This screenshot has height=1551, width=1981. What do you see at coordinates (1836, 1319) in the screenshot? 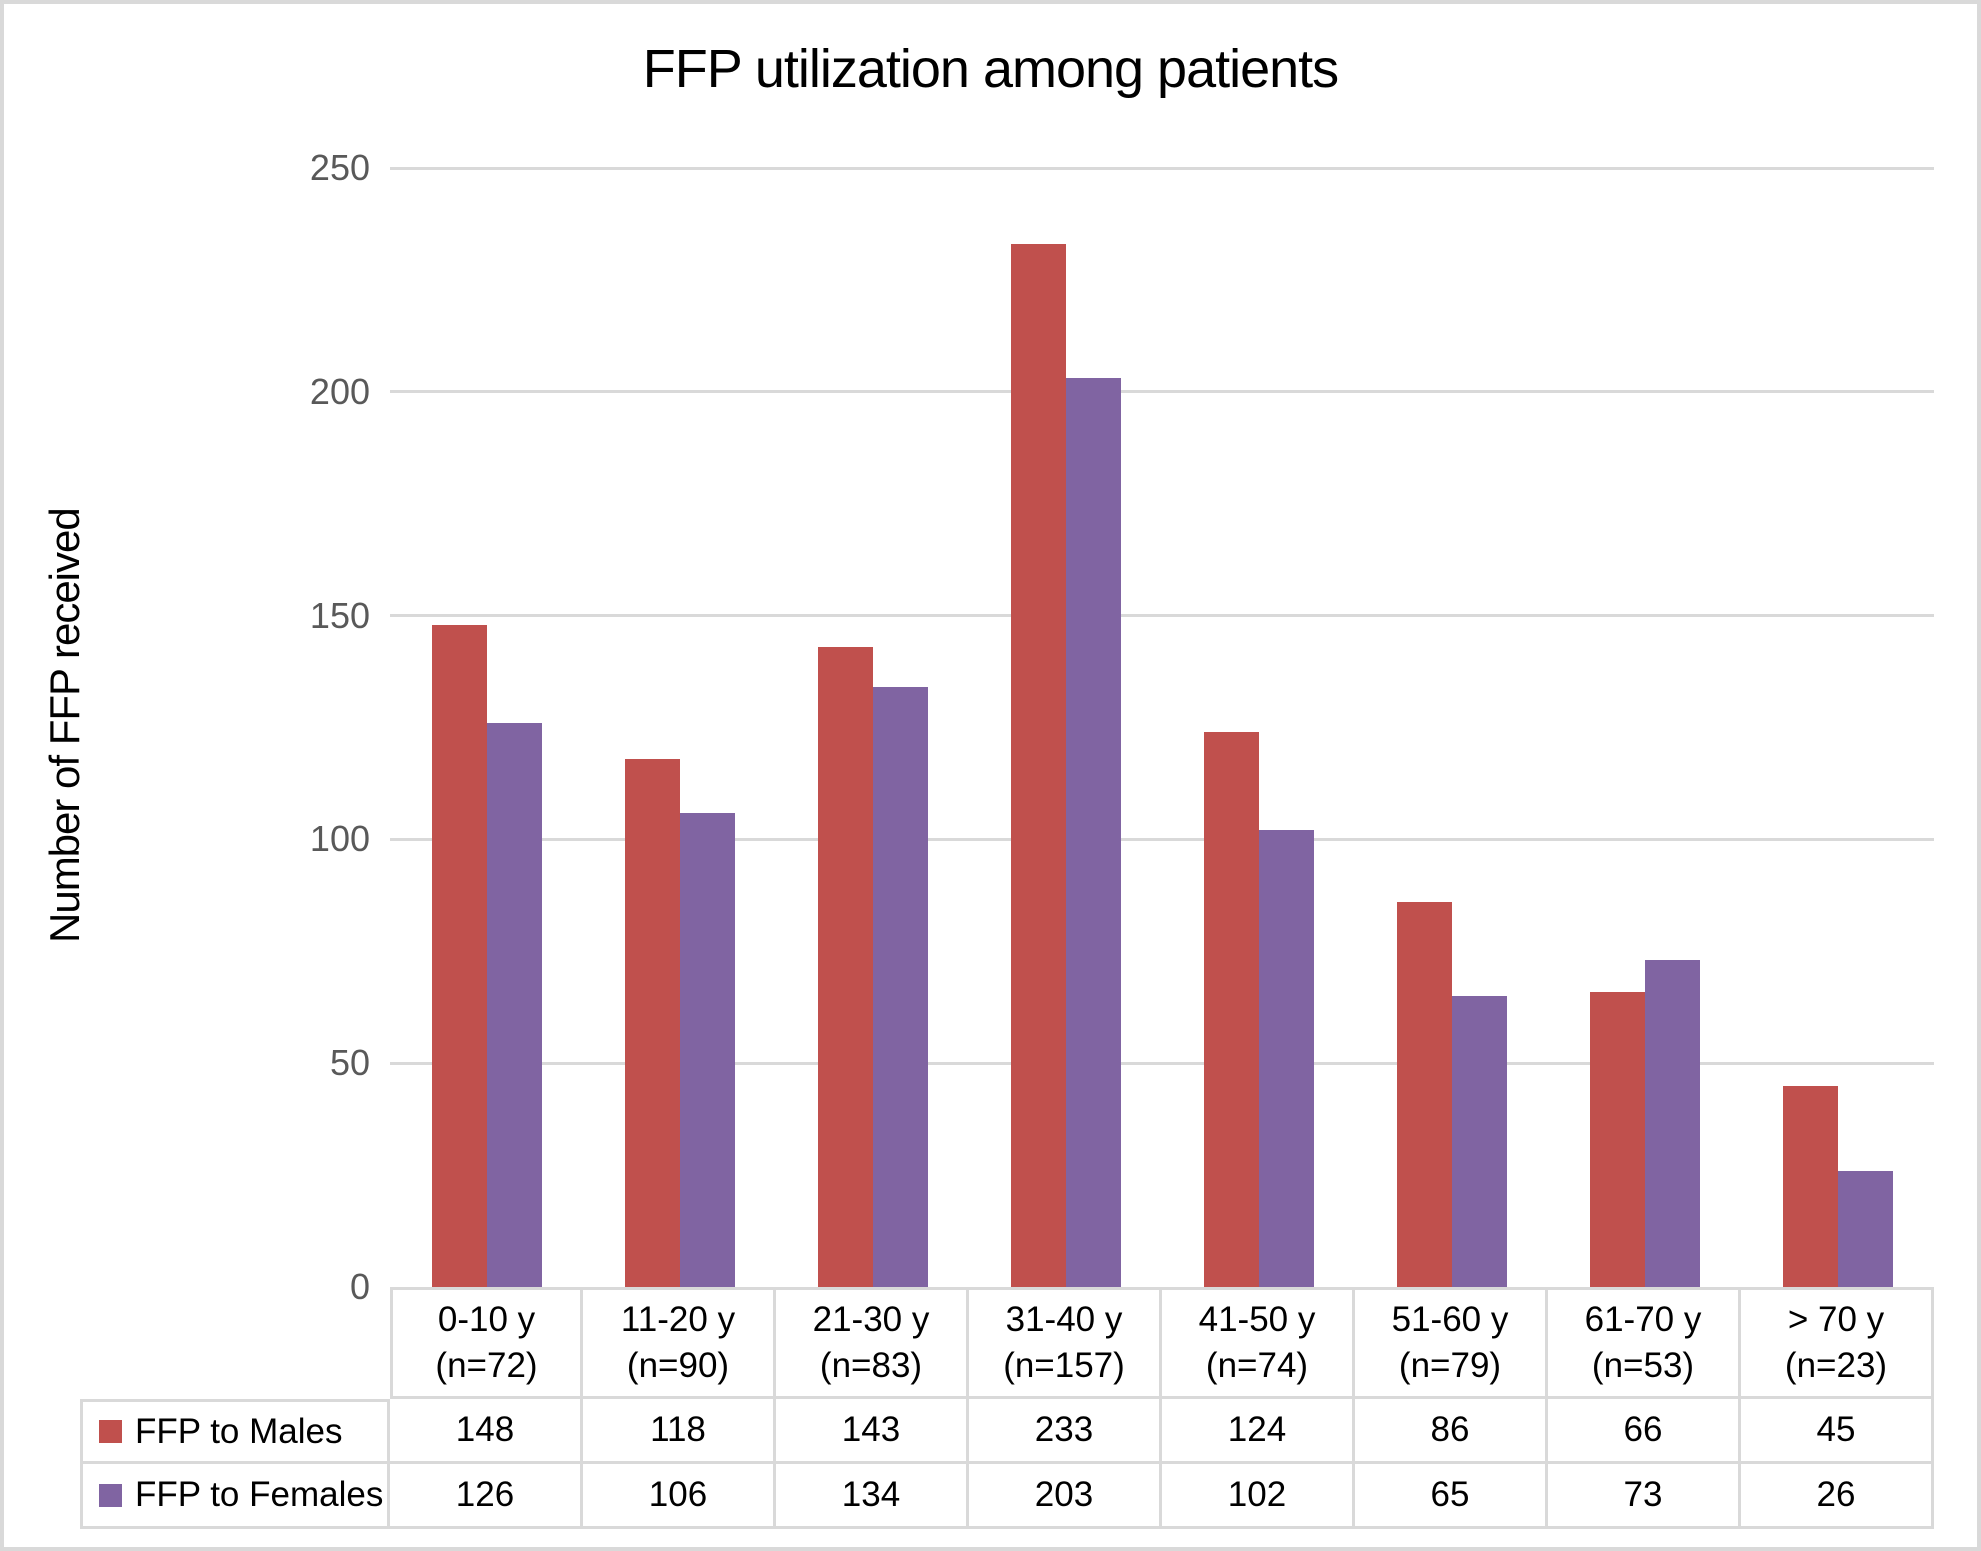
I see `category-range-label: > 70 y` at bounding box center [1836, 1319].